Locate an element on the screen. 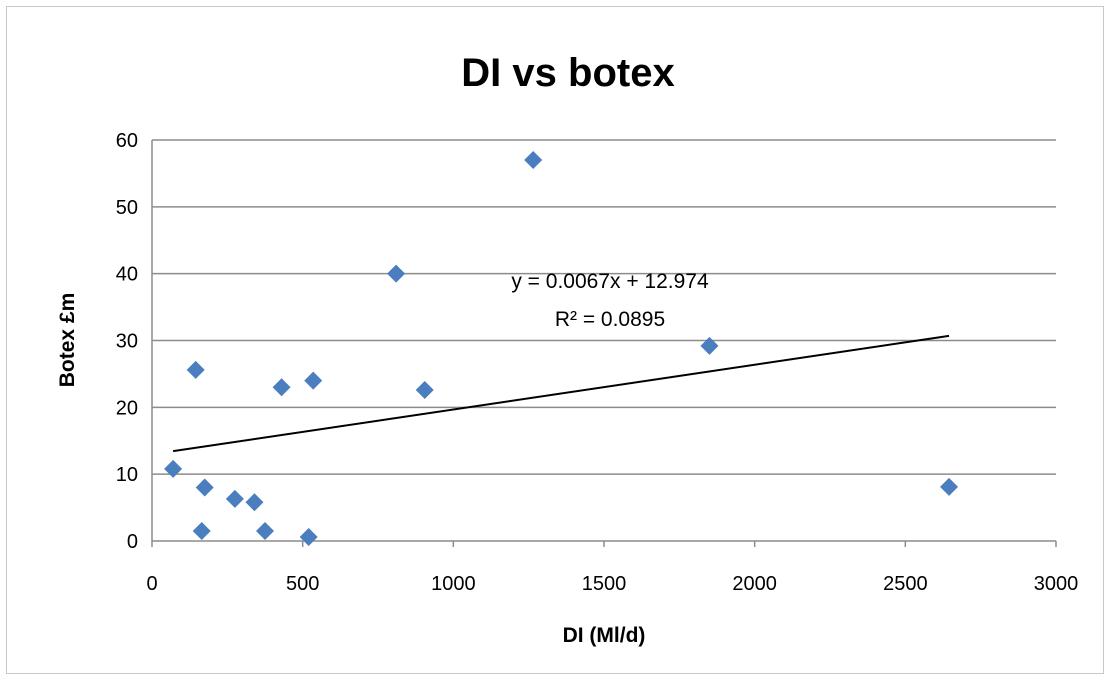 Image resolution: width=1112 pixels, height=684 pixels. x-tick-label: 500 is located at coordinates (302, 584).